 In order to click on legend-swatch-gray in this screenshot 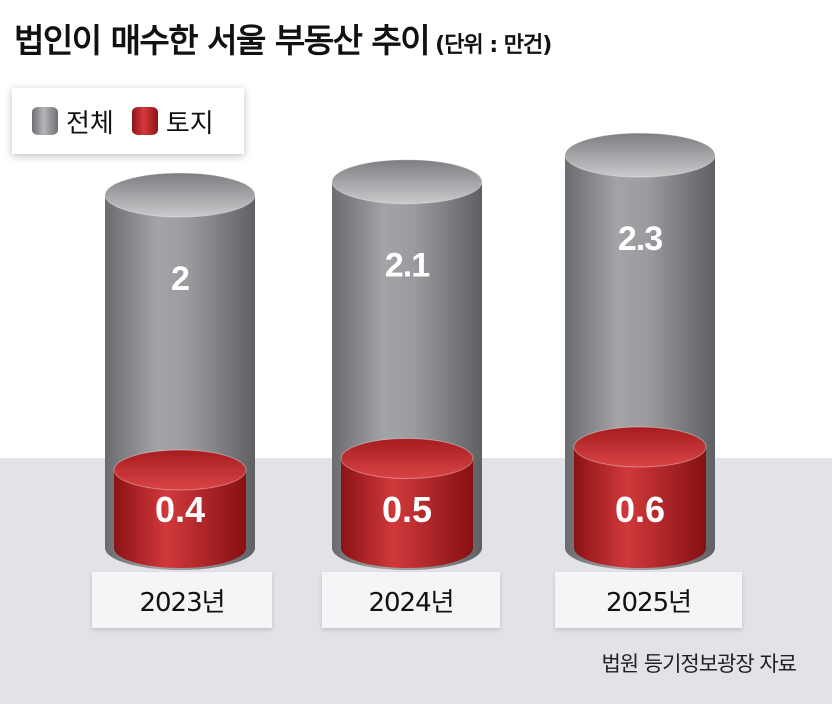, I will do `click(45, 121)`.